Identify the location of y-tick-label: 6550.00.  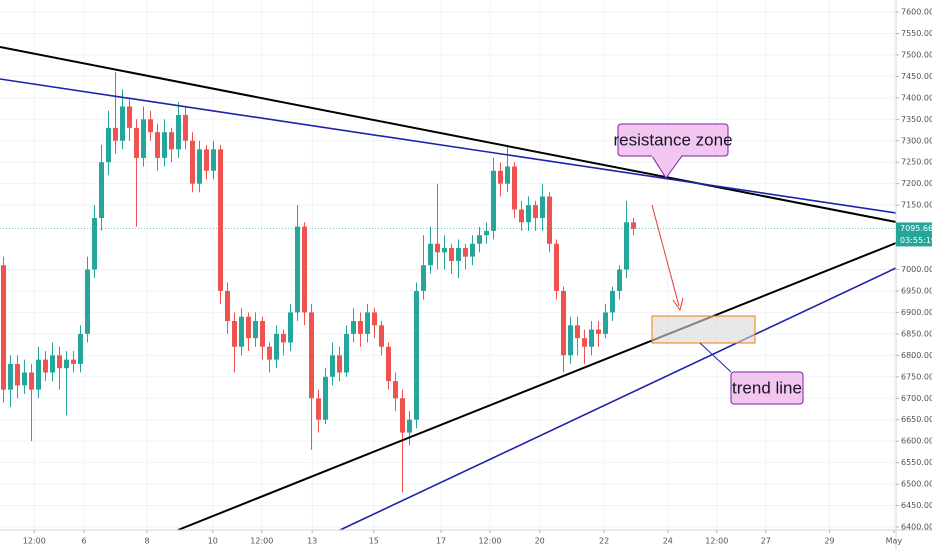
(916, 462).